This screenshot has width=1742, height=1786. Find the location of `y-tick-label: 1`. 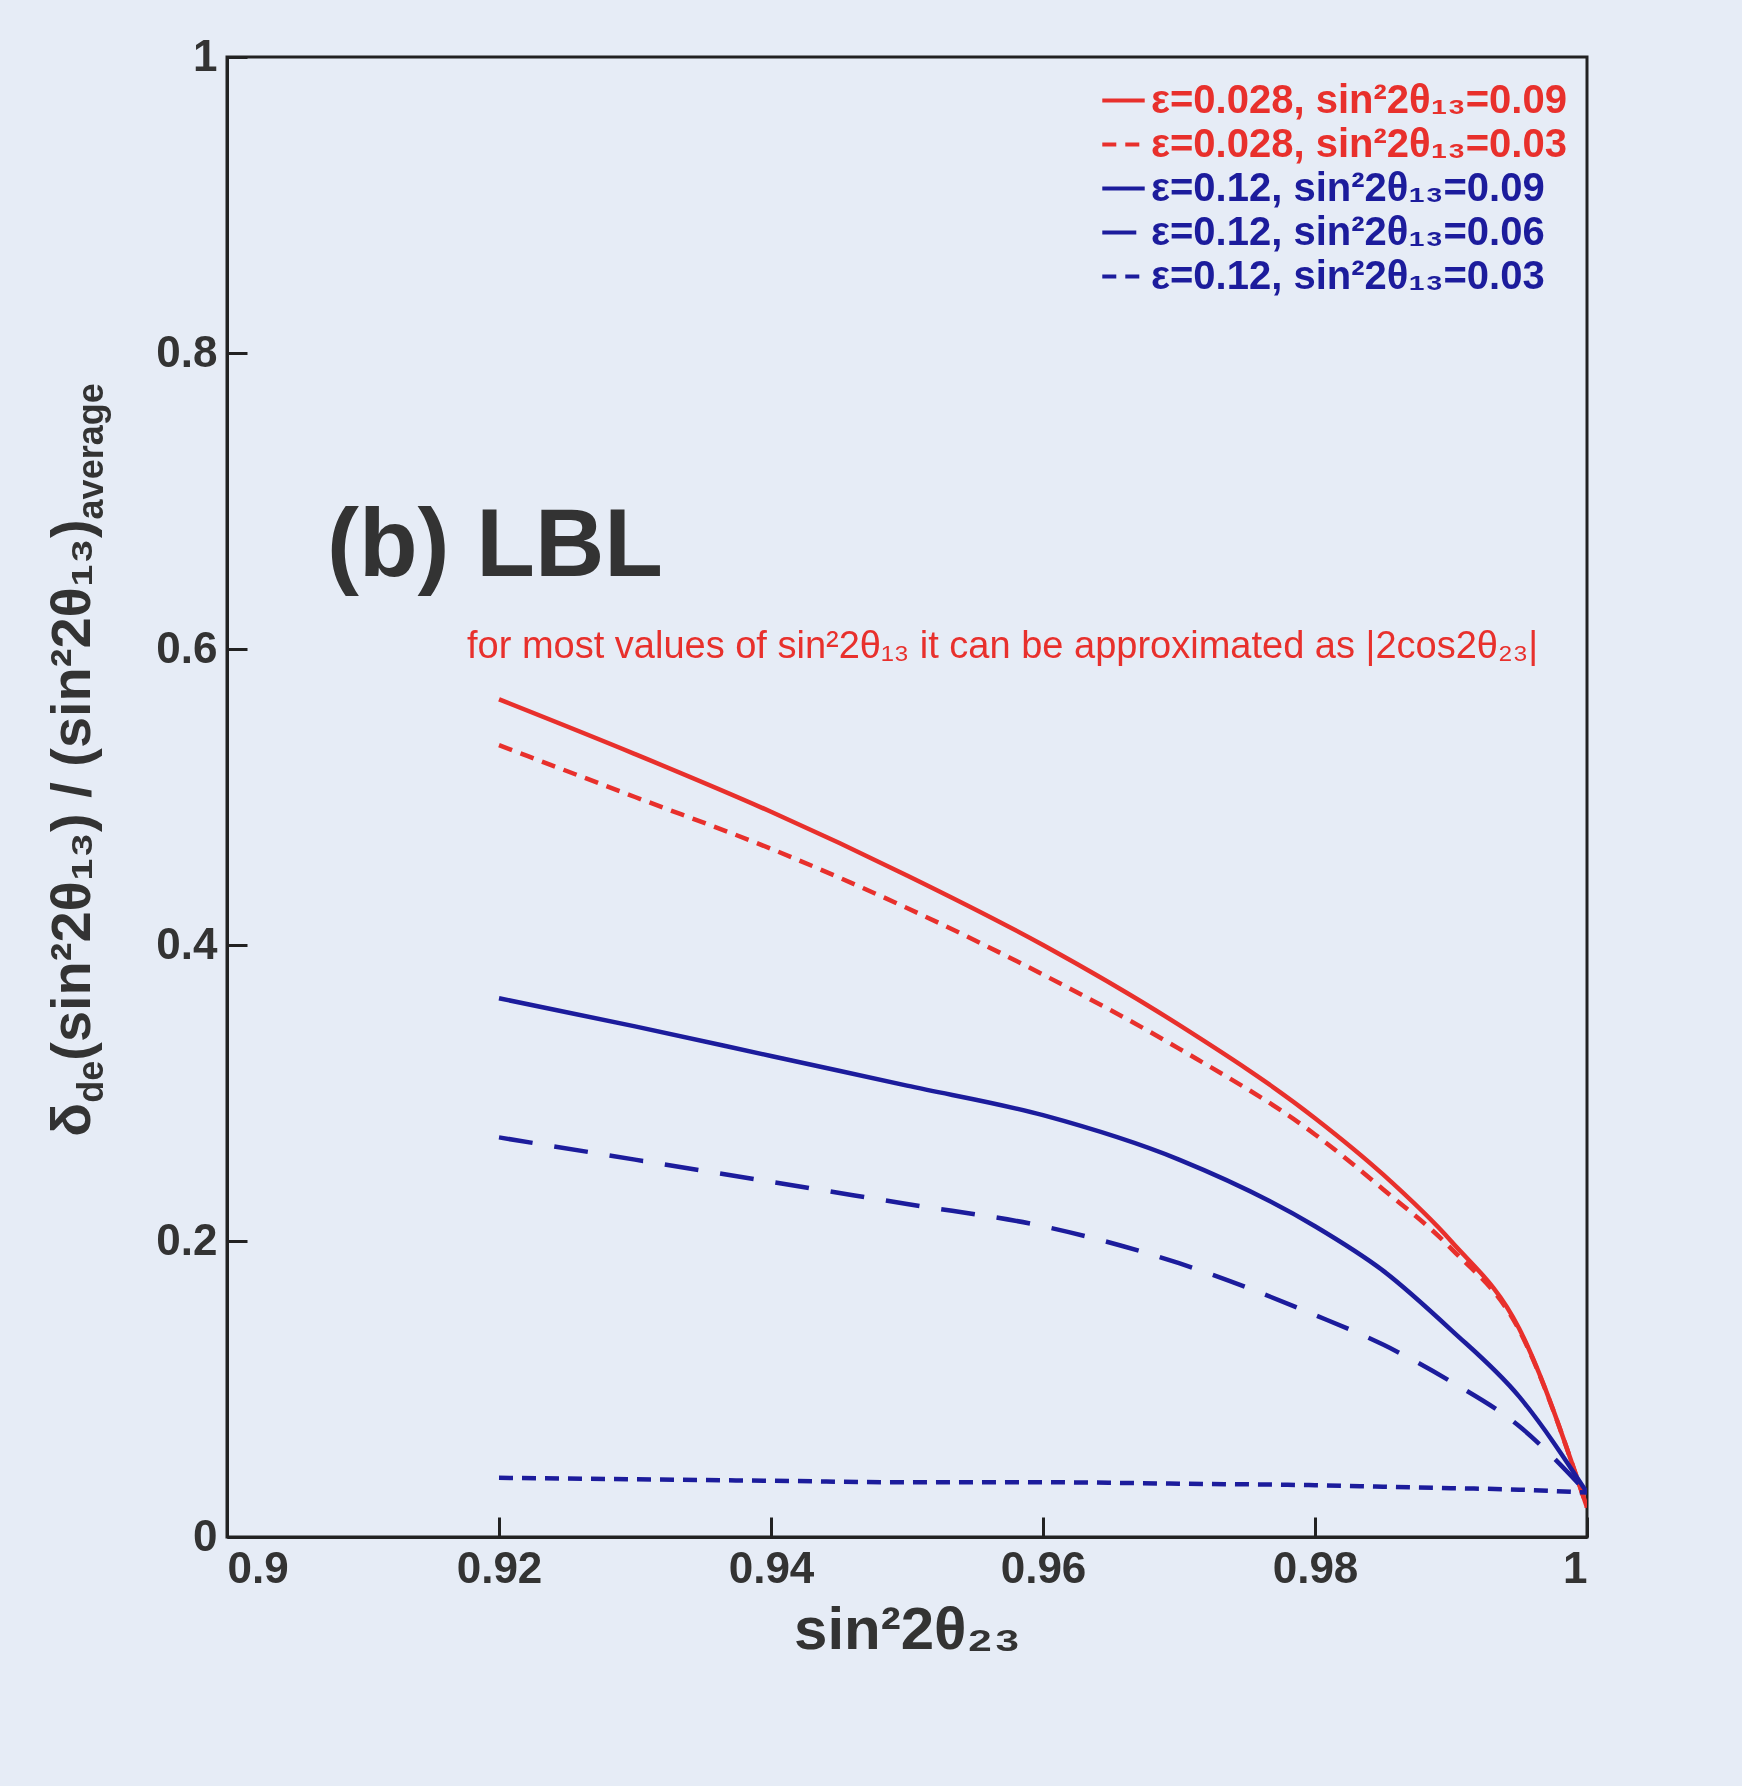

y-tick-label: 1 is located at coordinates (205, 55).